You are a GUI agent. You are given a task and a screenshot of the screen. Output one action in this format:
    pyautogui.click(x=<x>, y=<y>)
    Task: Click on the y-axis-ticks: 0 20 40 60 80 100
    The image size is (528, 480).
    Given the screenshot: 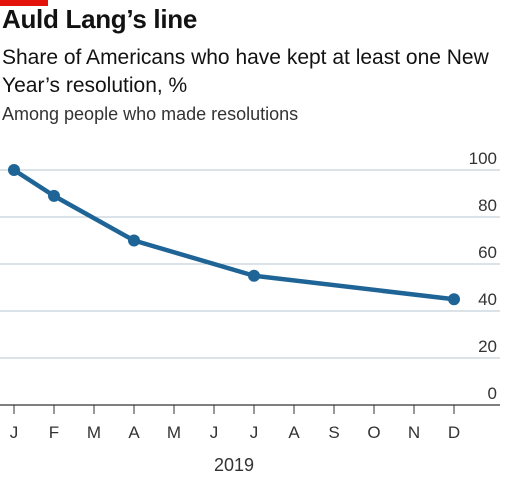 What is the action you would take?
    pyautogui.click(x=483, y=276)
    